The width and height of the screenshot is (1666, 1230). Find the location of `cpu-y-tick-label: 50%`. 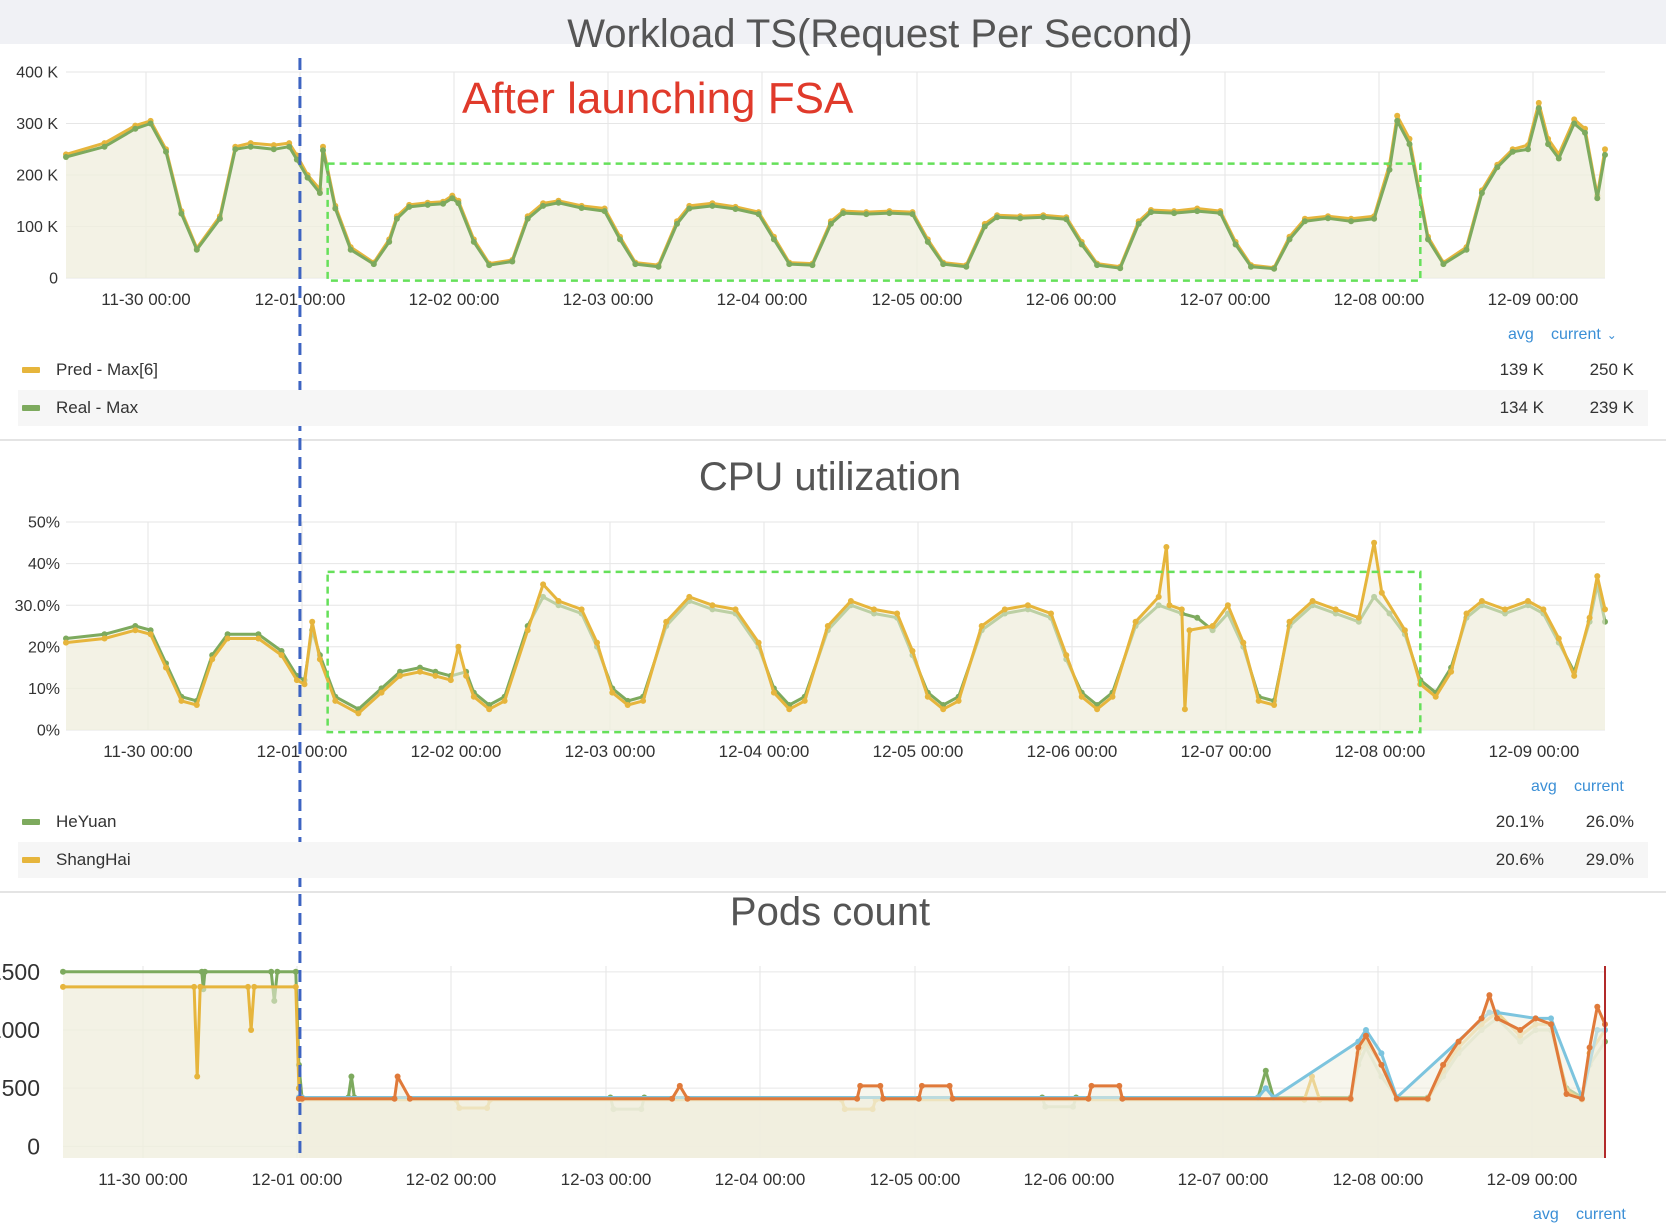

cpu-y-tick-label: 50% is located at coordinates (44, 523).